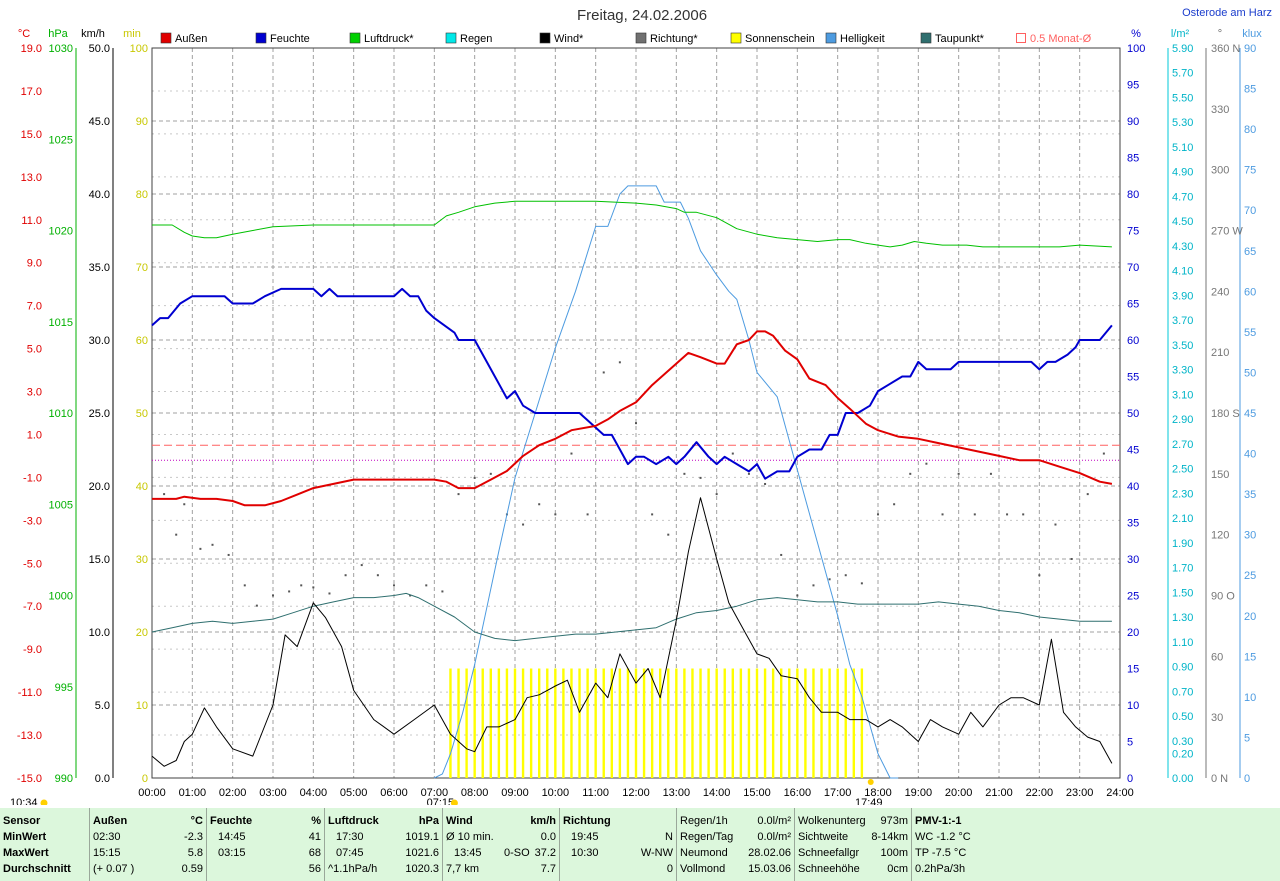 Image resolution: width=1280 pixels, height=881 pixels. What do you see at coordinates (99, 195) in the screenshot?
I see `wind-tick-label: 40.0` at bounding box center [99, 195].